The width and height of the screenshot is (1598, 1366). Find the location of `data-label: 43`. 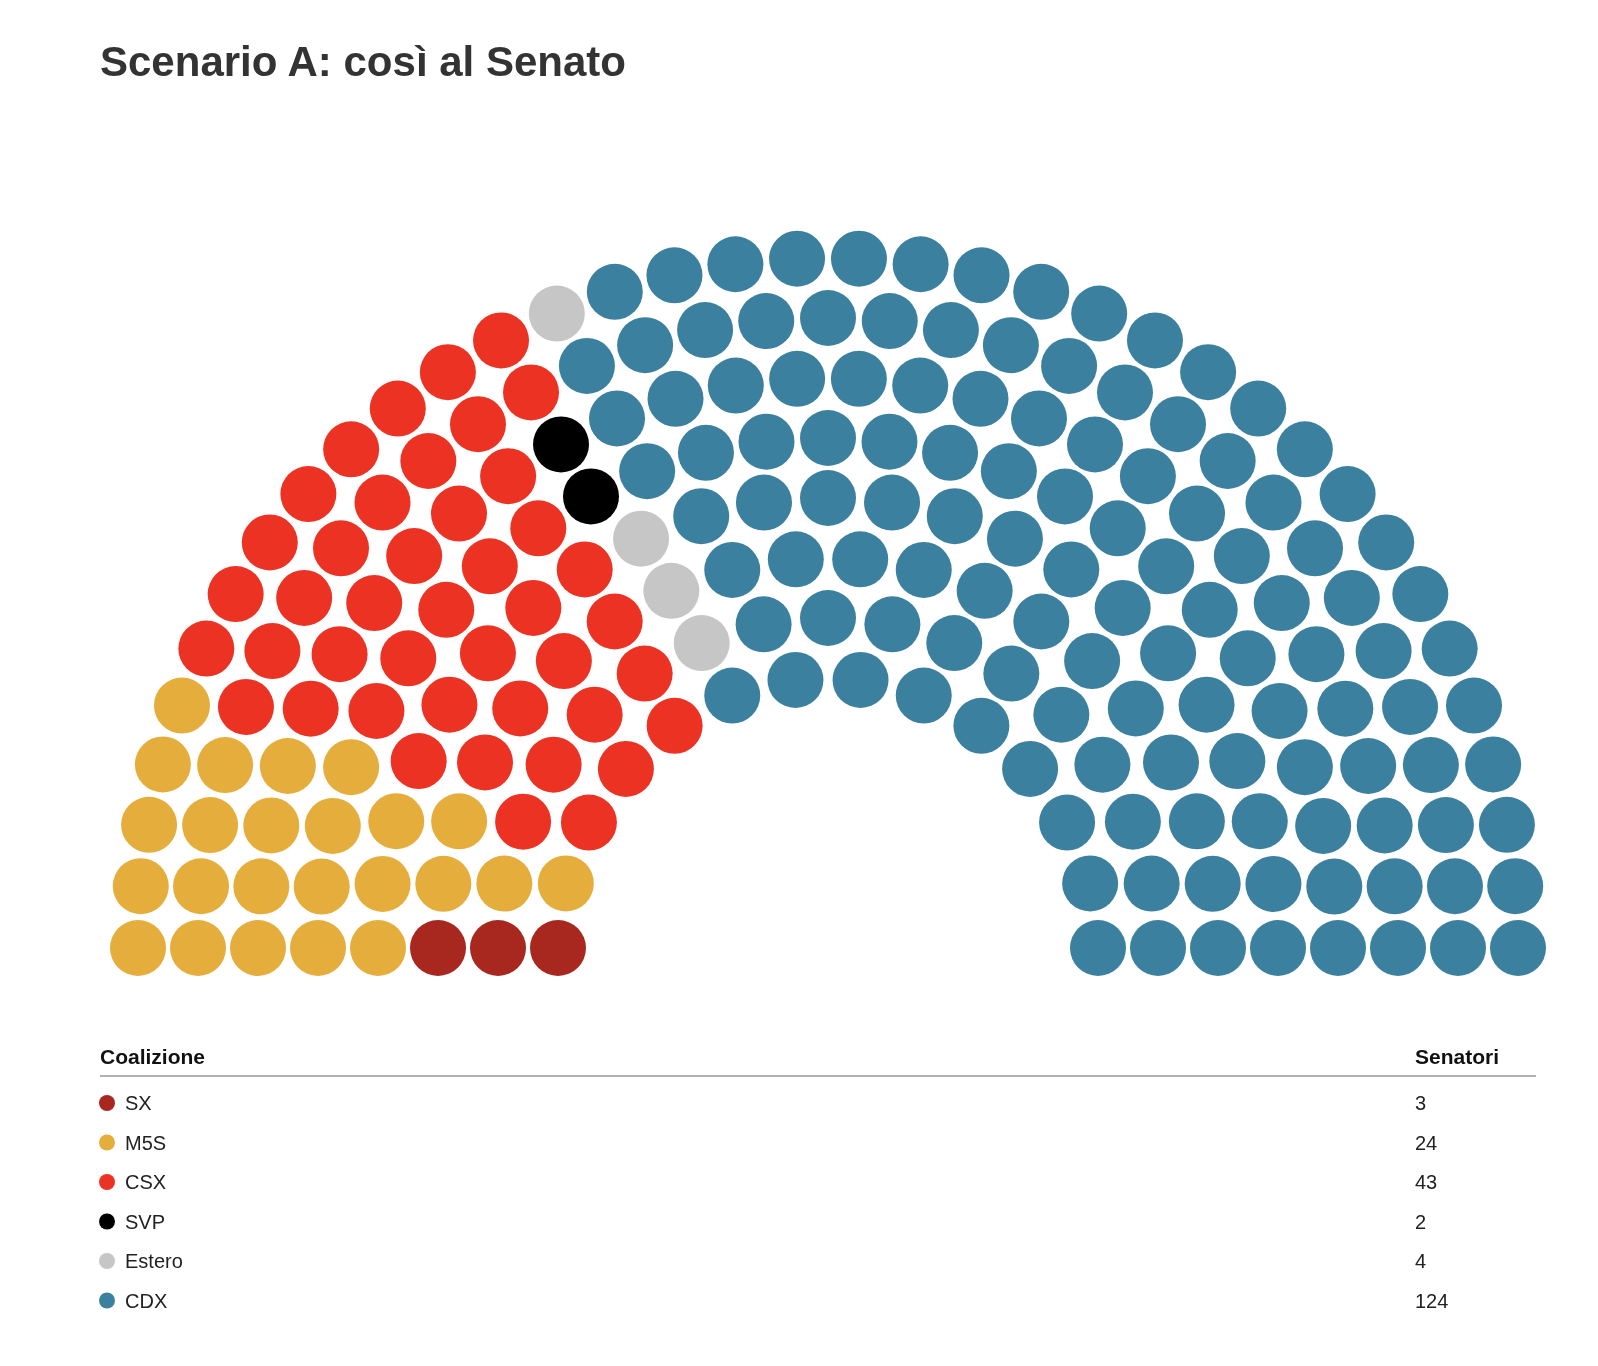

data-label: 43 is located at coordinates (1426, 1182).